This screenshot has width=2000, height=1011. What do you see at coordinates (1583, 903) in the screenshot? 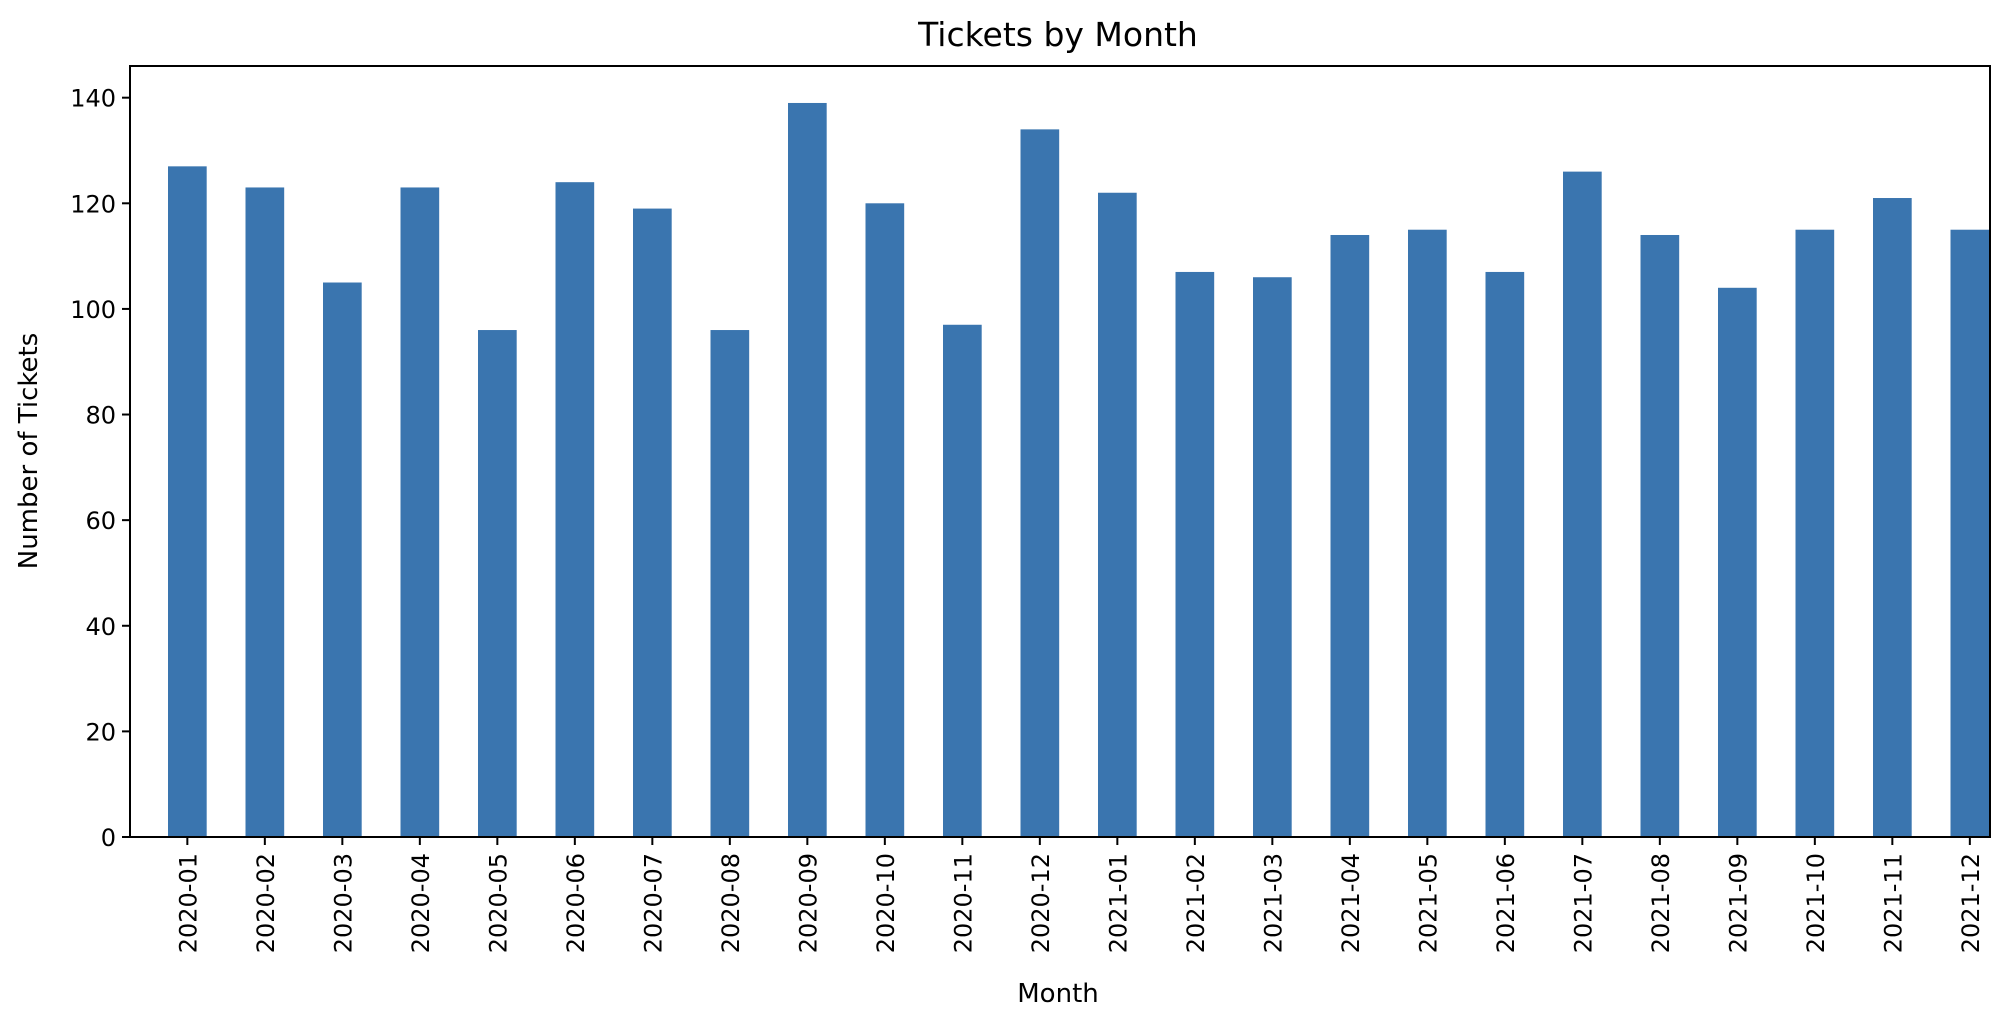
I see `x-tick-label: 2021-07` at bounding box center [1583, 903].